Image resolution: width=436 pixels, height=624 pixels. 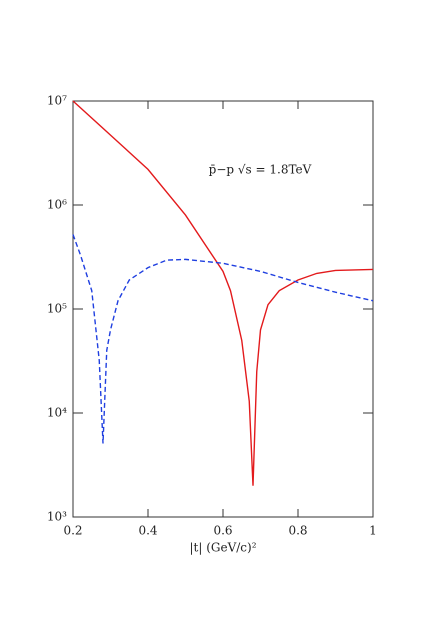 I want to click on x-tick-label: 0.2, so click(x=72, y=531).